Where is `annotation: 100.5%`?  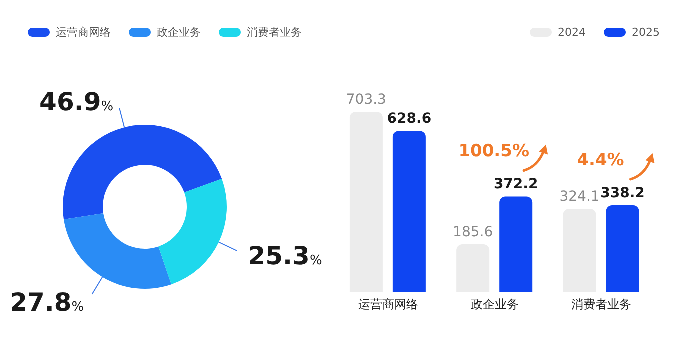
annotation: 100.5% is located at coordinates (494, 152).